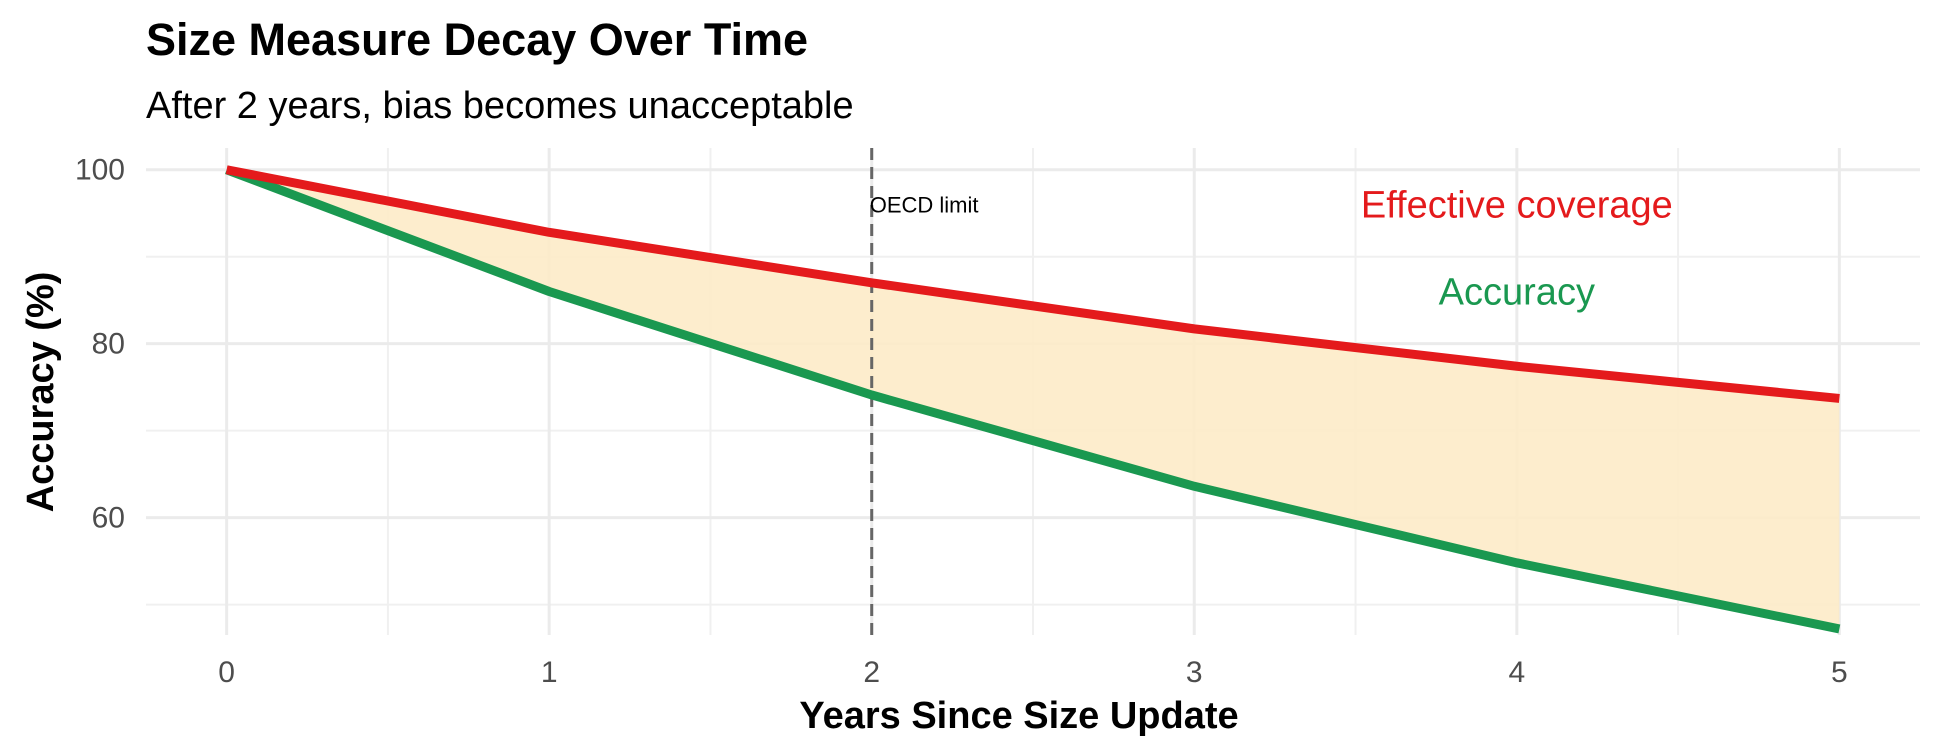 This screenshot has width=1944, height=756. What do you see at coordinates (1517, 206) in the screenshot?
I see `series-label-effective-coverage: Effective coverage` at bounding box center [1517, 206].